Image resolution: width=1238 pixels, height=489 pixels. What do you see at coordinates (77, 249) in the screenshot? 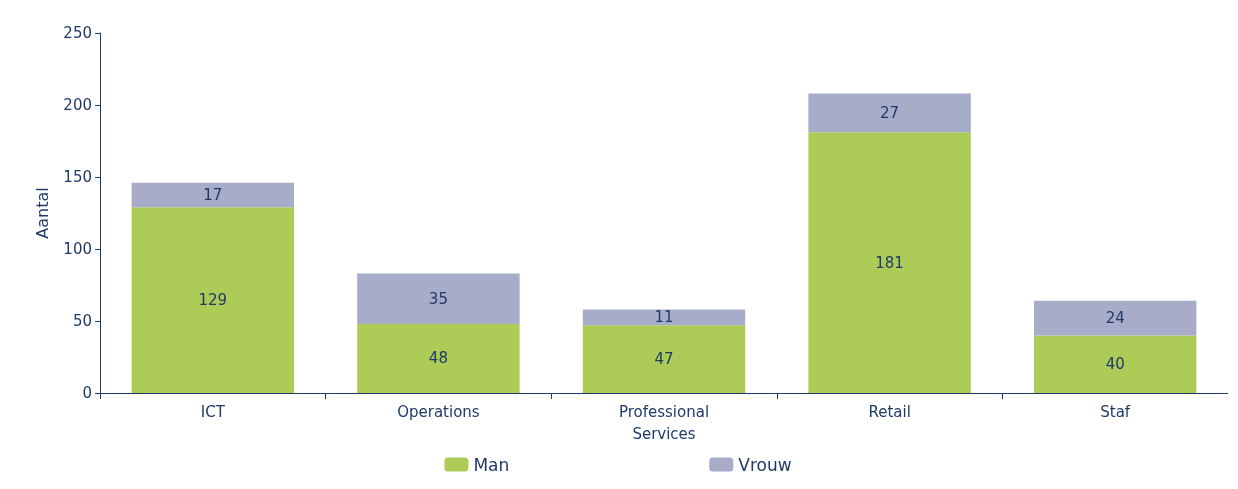
I see `y-tick-label: 100` at bounding box center [77, 249].